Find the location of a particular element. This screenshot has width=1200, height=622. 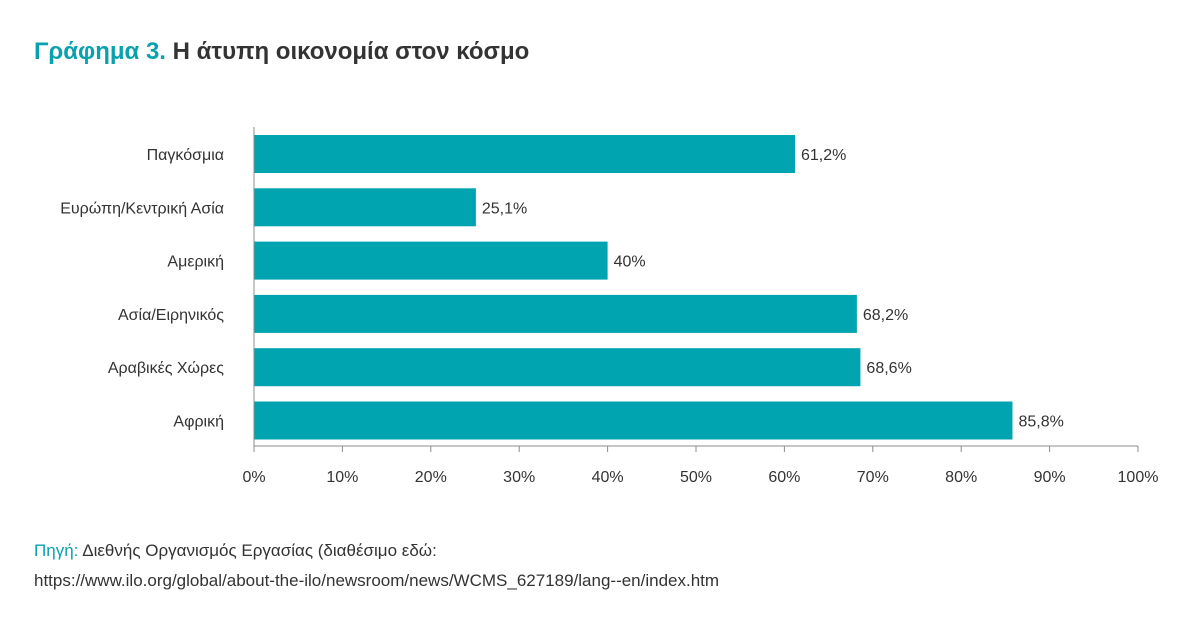

category-label-3: Ασία/Ειρηνικός is located at coordinates (171, 315).